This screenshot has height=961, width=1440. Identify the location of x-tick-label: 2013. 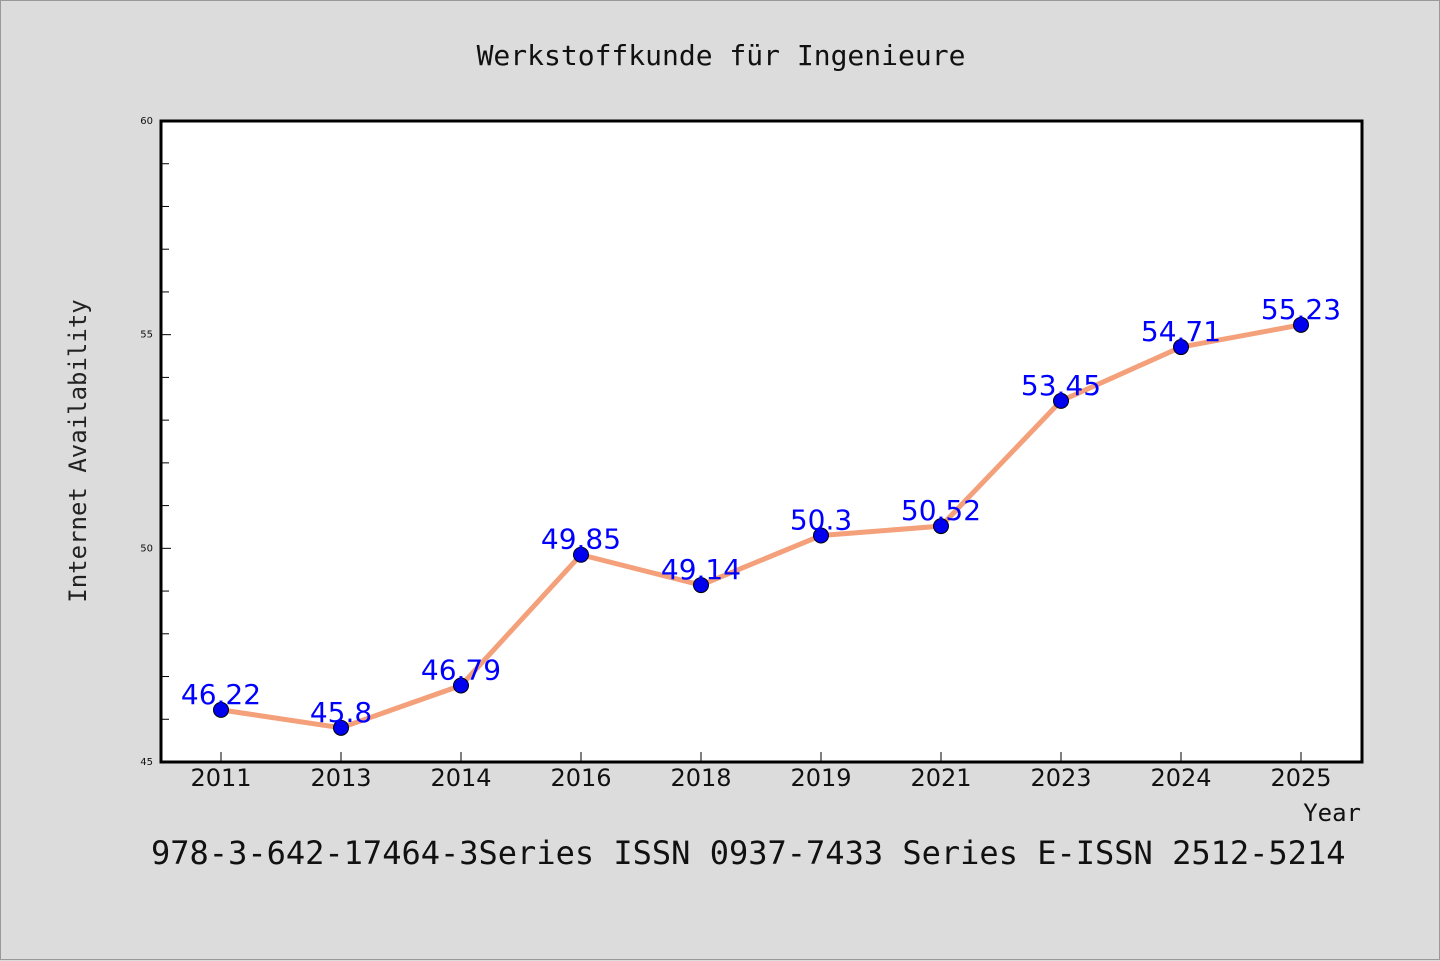
(340, 778).